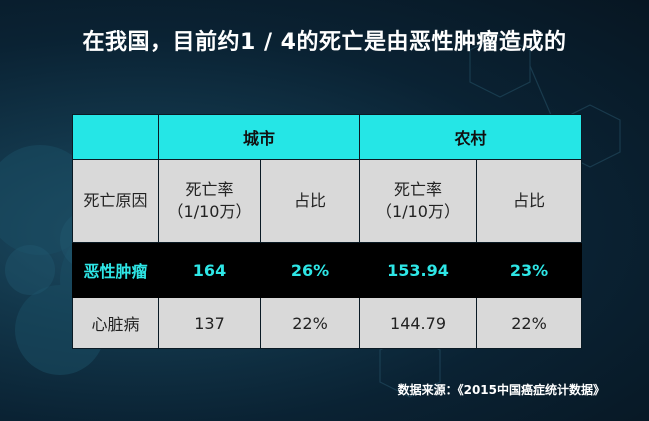  What do you see at coordinates (501, 390) in the screenshot?
I see `data-source-note: 数据来源：《2015中国癌症统计数据》` at bounding box center [501, 390].